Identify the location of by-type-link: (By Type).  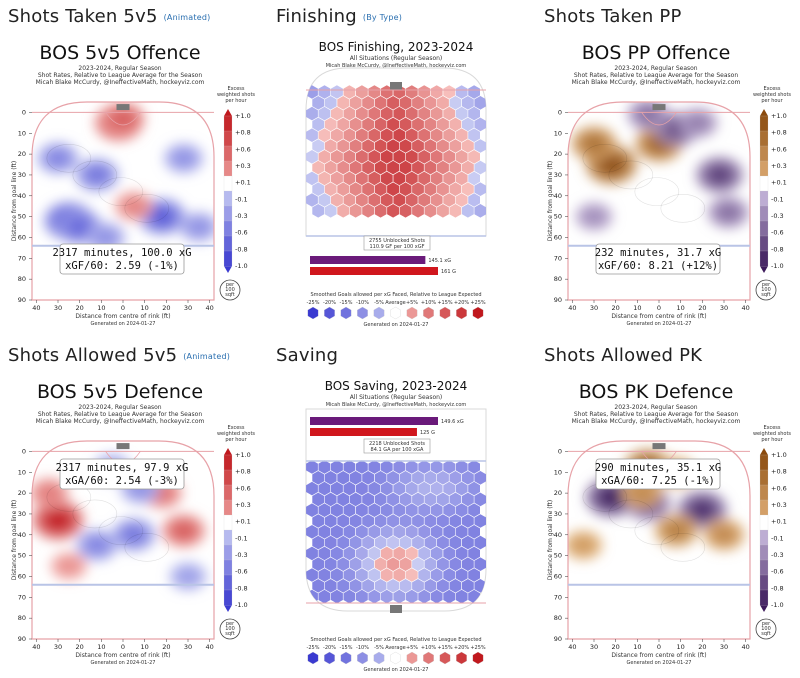
(382, 17).